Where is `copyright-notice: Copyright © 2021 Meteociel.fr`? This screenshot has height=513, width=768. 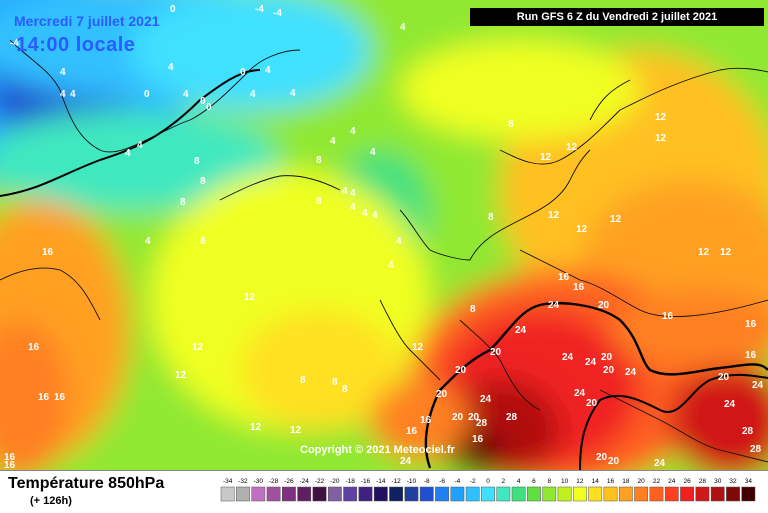 copyright-notice: Copyright © 2021 Meteociel.fr is located at coordinates (377, 450).